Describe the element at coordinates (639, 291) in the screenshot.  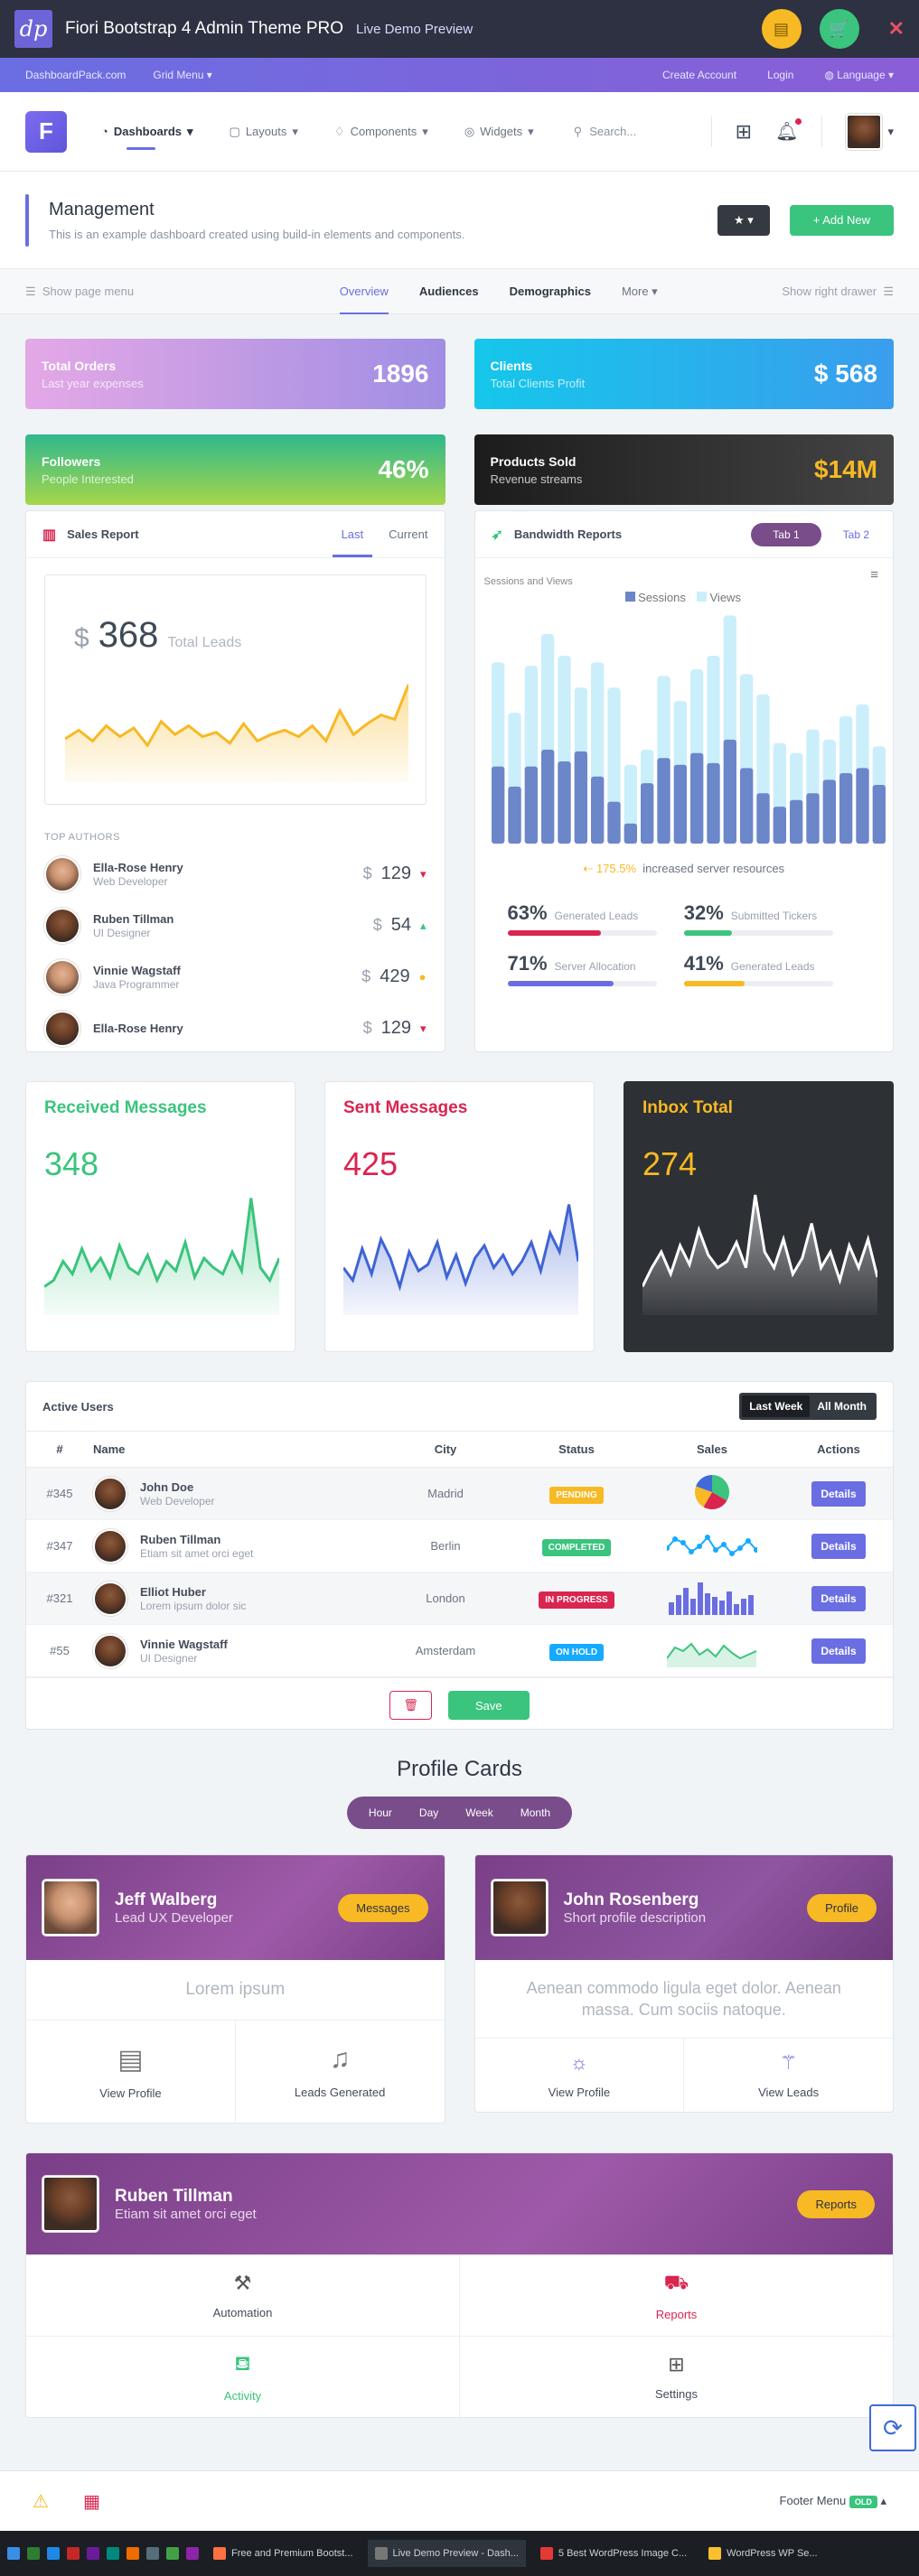
I see `tab-more: More ▾` at that location.